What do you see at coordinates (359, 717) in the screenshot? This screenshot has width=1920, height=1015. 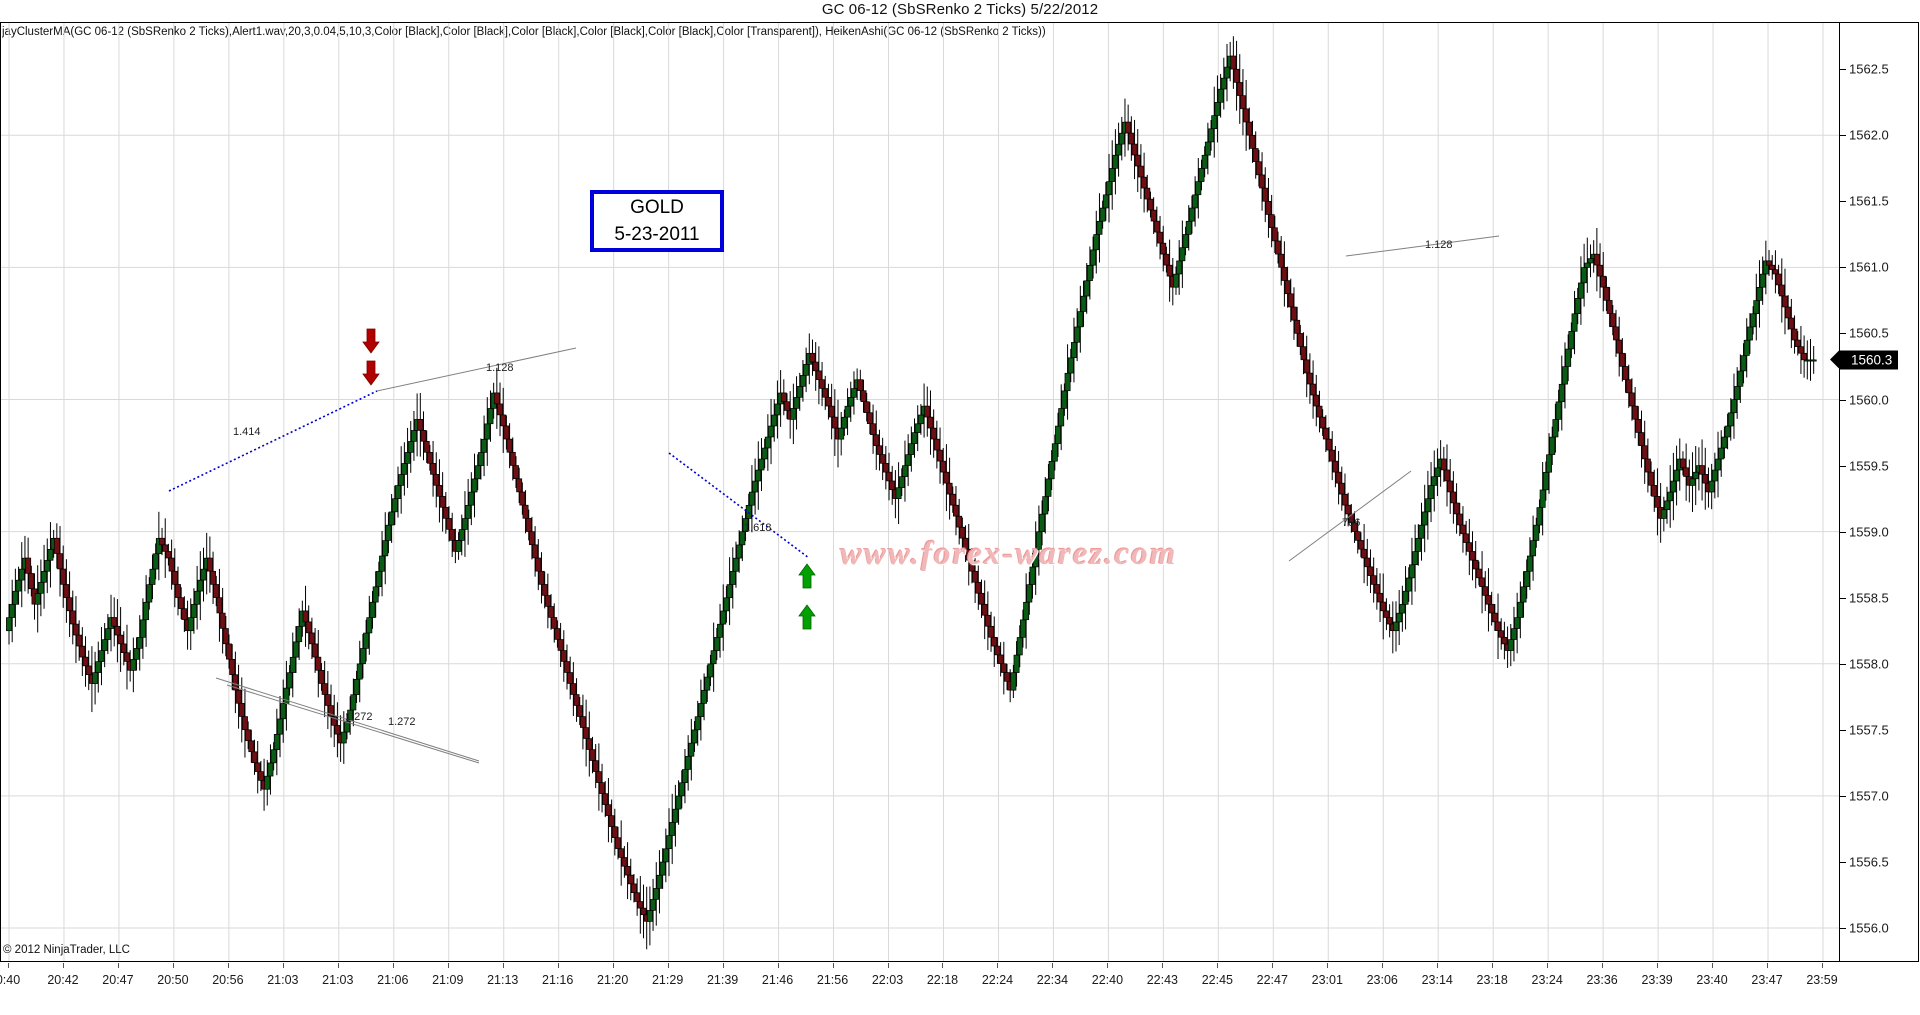 I see `fib-ratio-label: 1.272` at bounding box center [359, 717].